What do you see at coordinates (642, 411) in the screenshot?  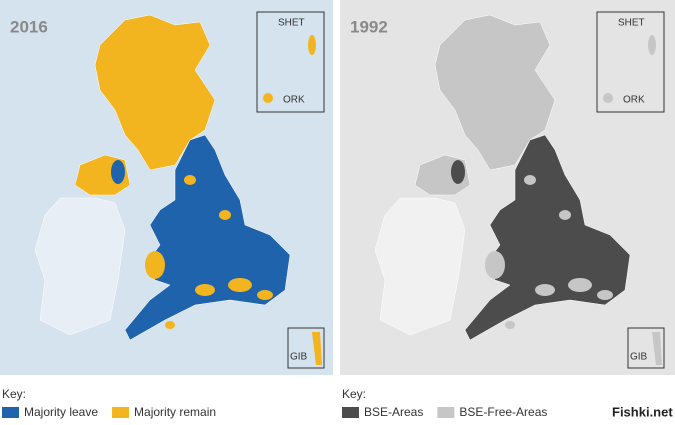 I see `watermark: Fishki.net` at bounding box center [642, 411].